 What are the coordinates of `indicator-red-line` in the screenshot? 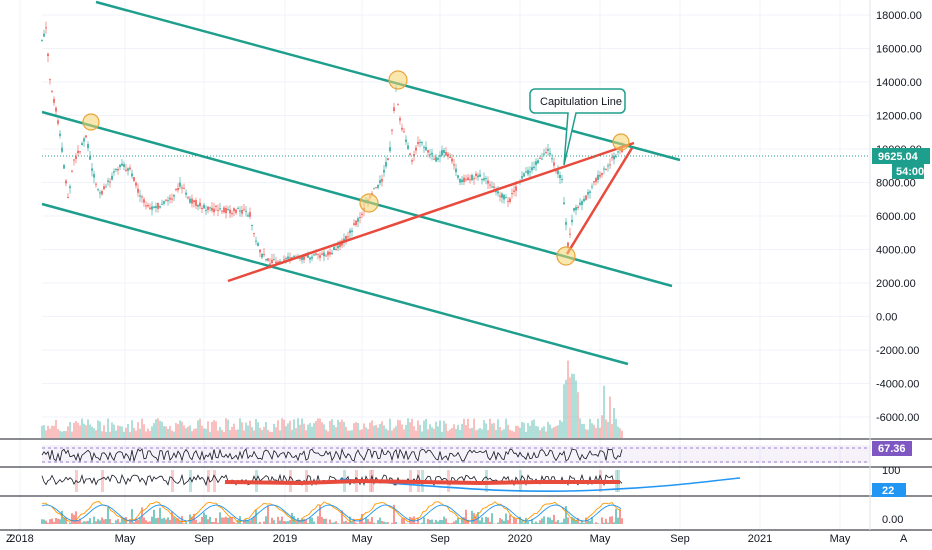 It's located at (422, 482).